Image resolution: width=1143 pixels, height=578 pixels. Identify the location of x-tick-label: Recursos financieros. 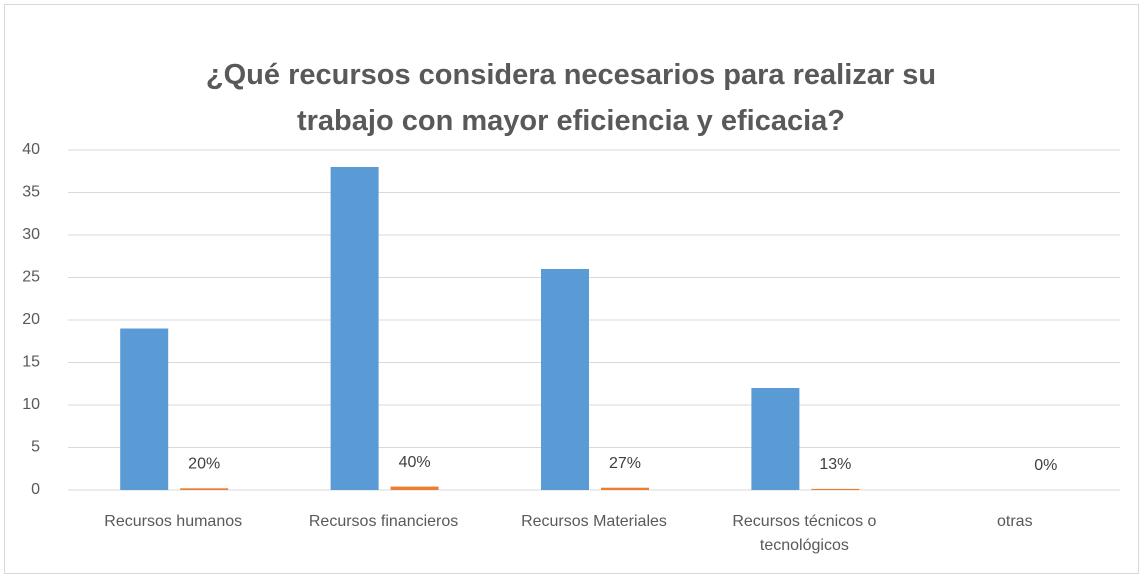
(383, 521).